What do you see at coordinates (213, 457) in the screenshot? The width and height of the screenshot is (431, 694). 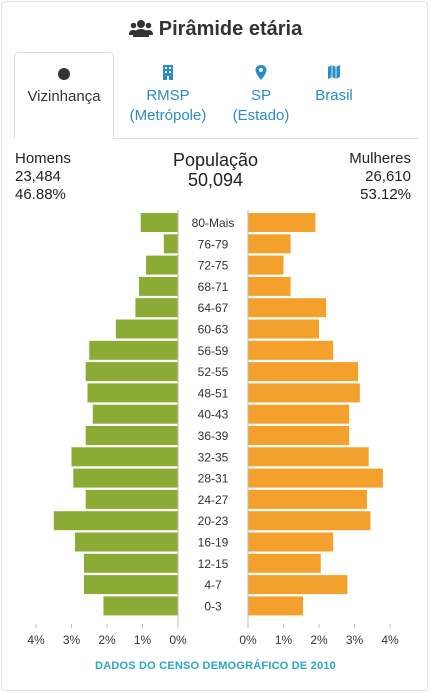 I see `age-label: 32-35` at bounding box center [213, 457].